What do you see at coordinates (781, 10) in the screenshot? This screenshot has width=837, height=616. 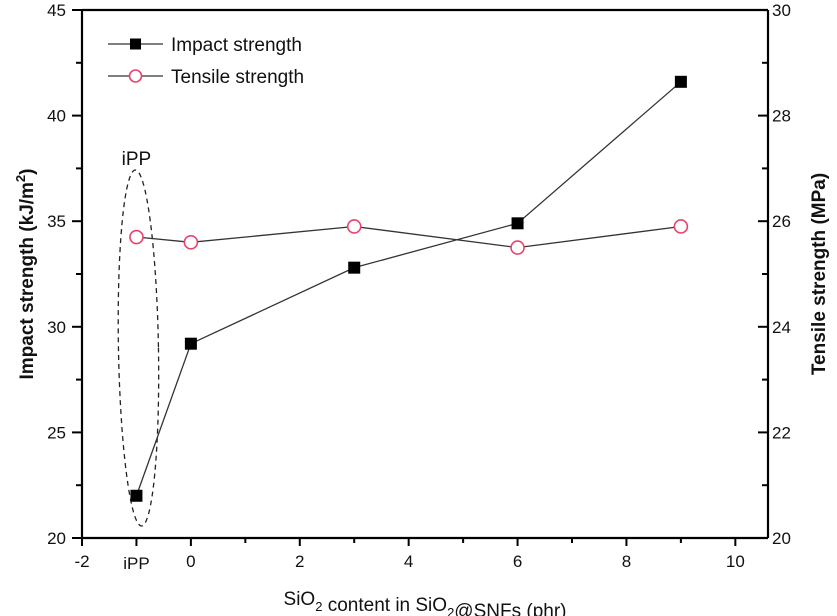 I see `right-y-tick-label: 30` at bounding box center [781, 10].